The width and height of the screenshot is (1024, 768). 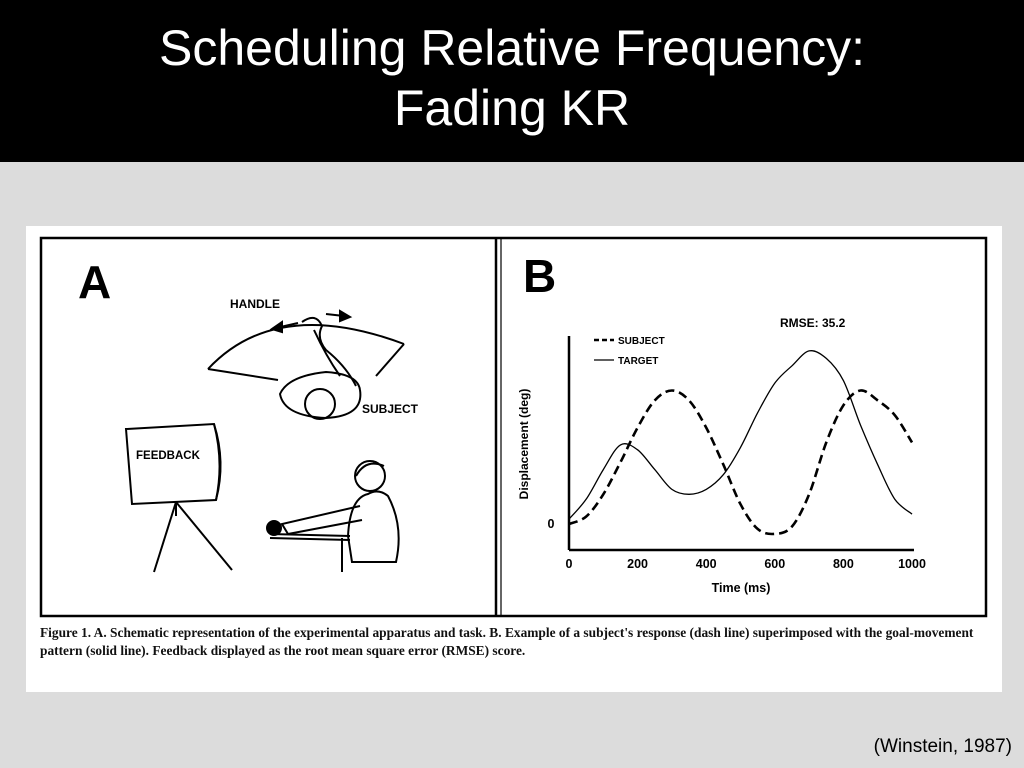 I want to click on chart-legend: SUBJECT TARGET, so click(x=629, y=351).